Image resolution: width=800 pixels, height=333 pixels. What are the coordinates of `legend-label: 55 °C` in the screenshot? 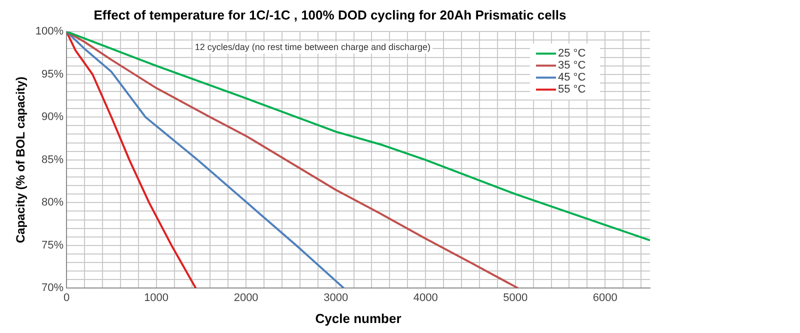 It's located at (572, 90).